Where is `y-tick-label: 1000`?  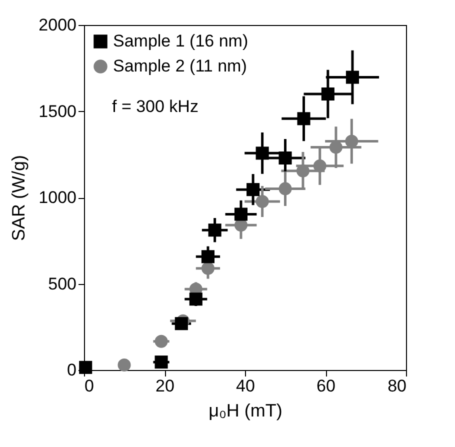
y-tick-label: 1000 is located at coordinates (57, 197).